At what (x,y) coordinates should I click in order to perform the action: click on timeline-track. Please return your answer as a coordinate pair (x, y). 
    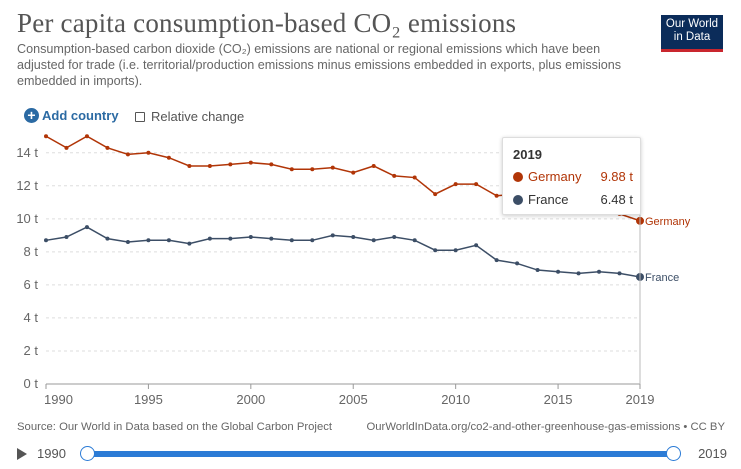
    Looking at the image, I should click on (380, 453).